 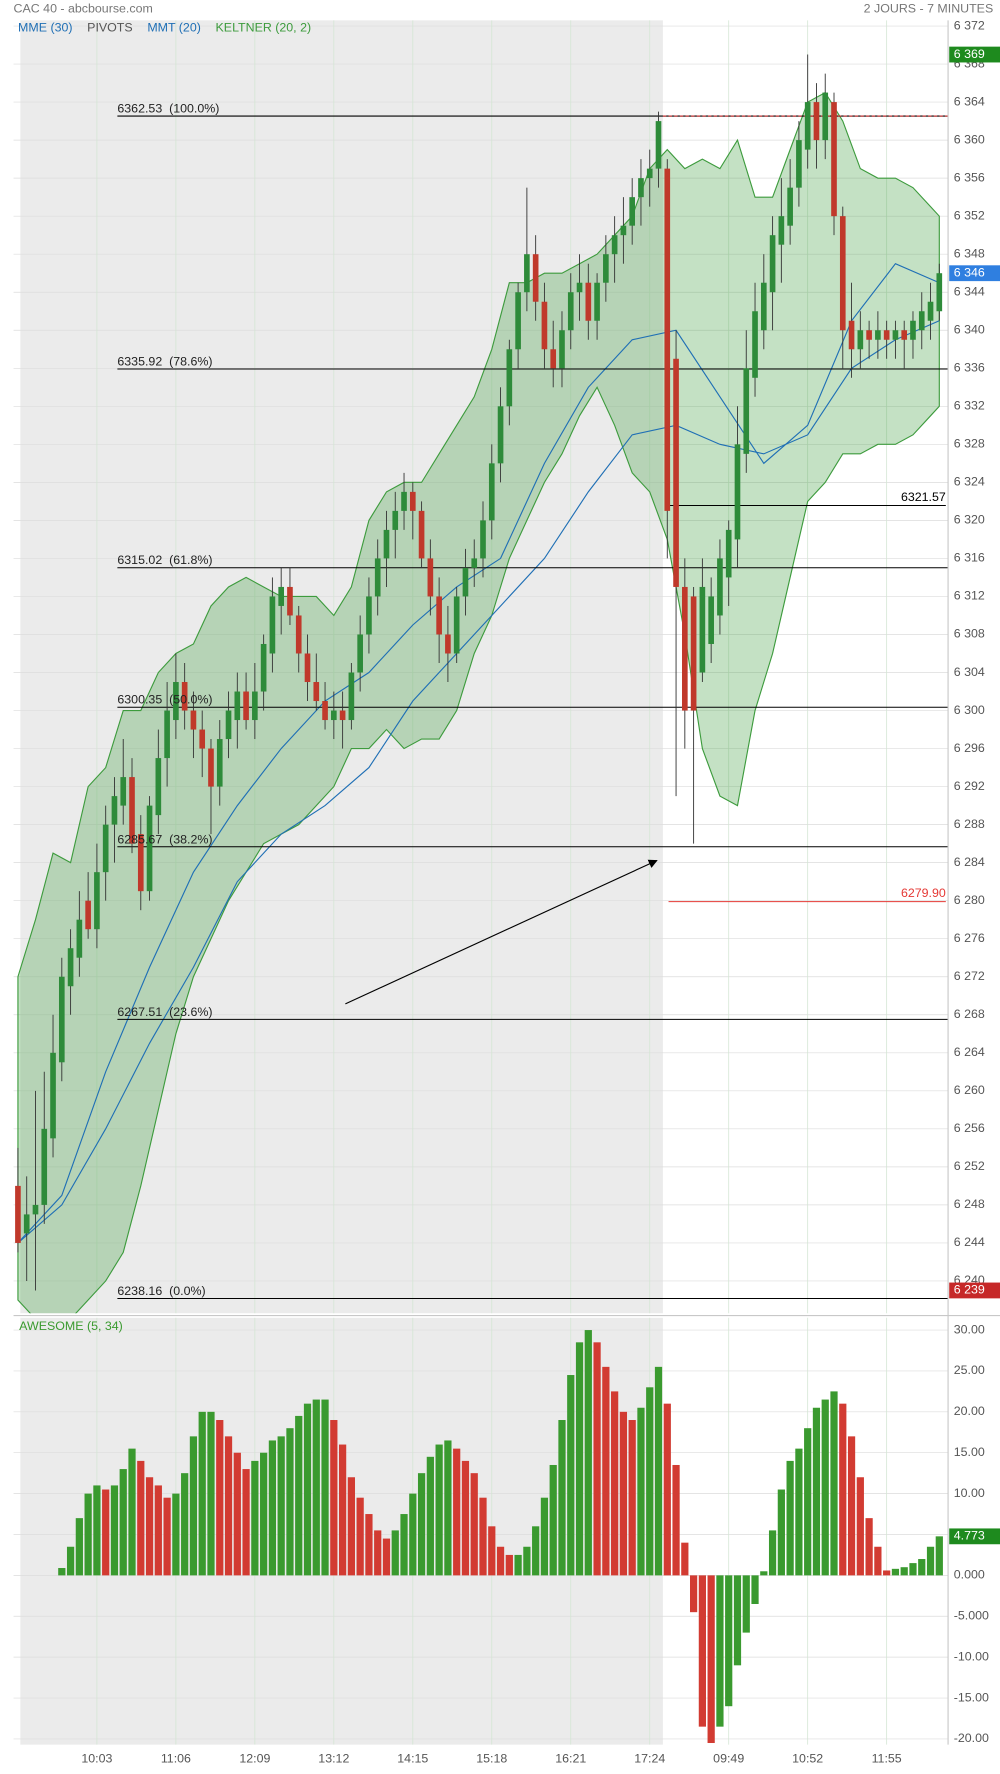 I want to click on y-tick-label: 6 276, so click(x=969, y=938).